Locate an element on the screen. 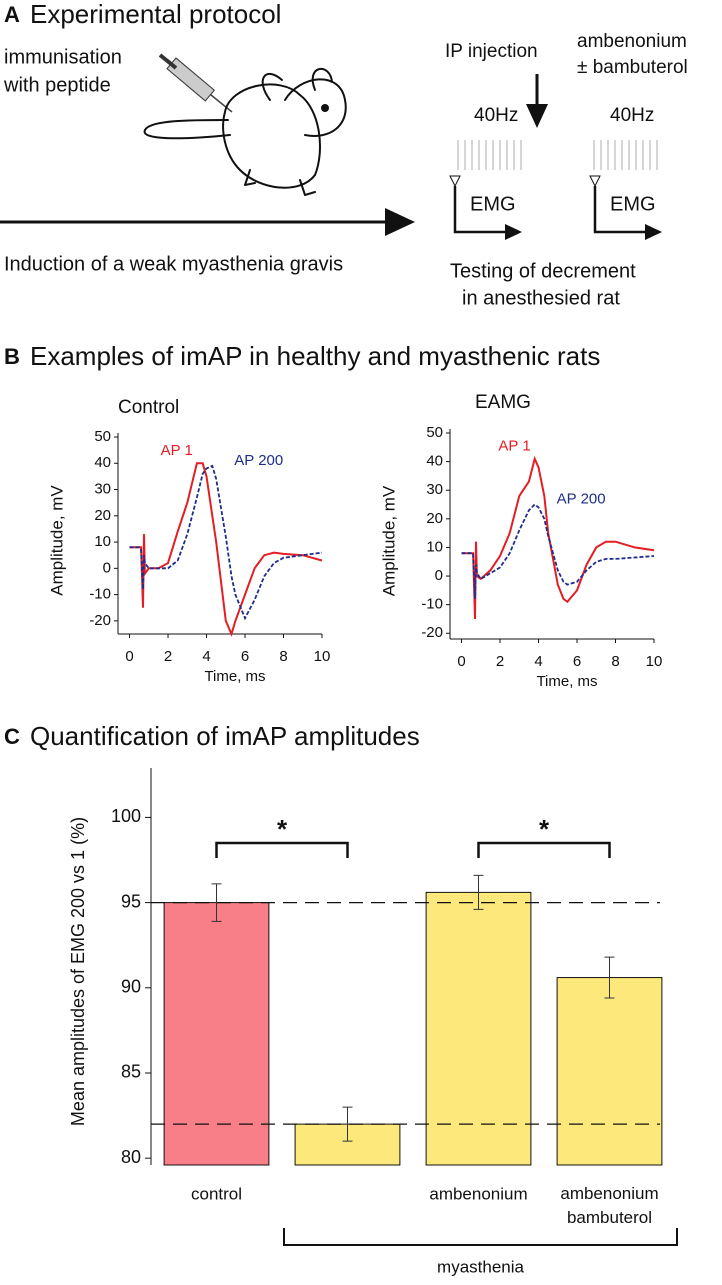 The image size is (722, 1285). drug-text: ± bambuterol is located at coordinates (632, 67).